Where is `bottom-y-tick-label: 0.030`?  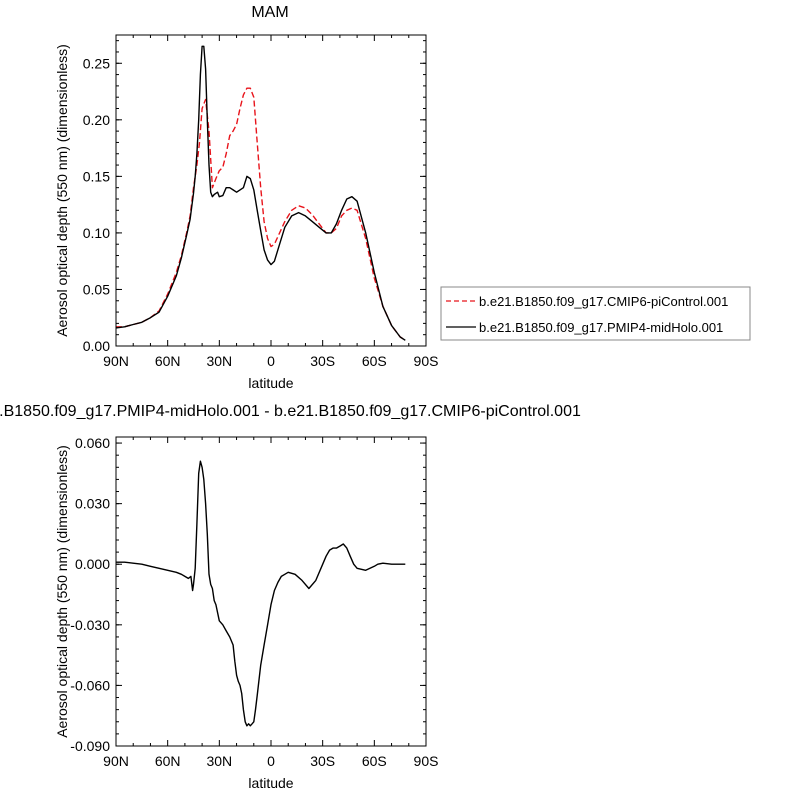 bottom-y-tick-label: 0.030 is located at coordinates (92, 504).